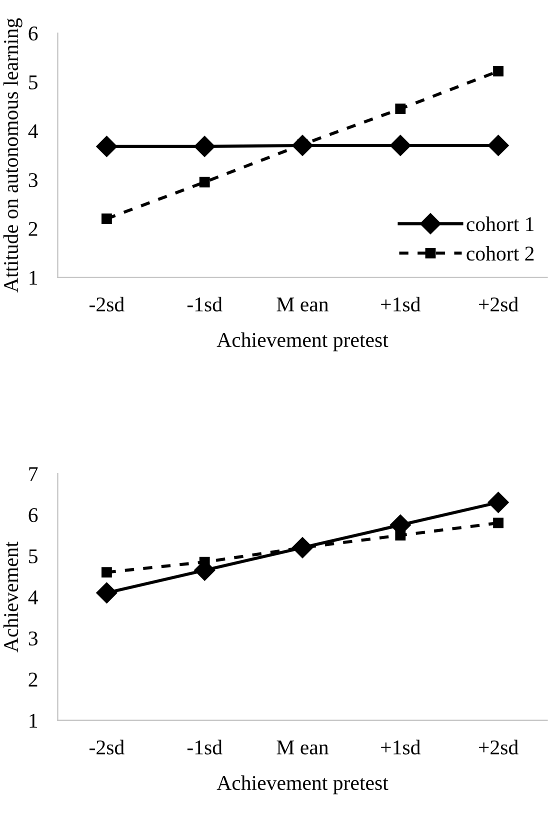 This screenshot has height=828, width=550. I want to click on legend-label: cohort 2, so click(500, 253).